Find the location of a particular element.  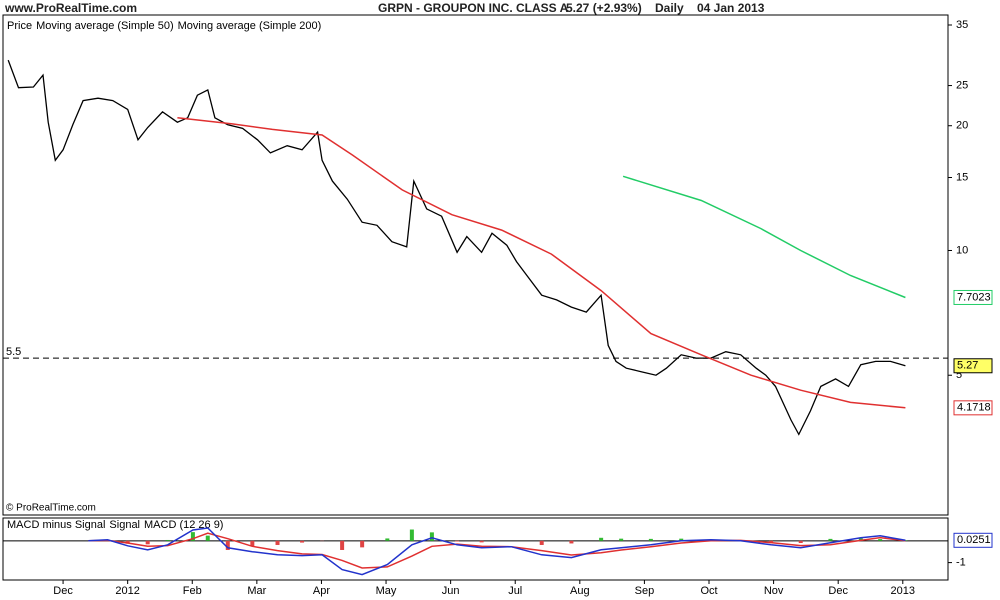

last-value-label: 7.7023 is located at coordinates (974, 297).